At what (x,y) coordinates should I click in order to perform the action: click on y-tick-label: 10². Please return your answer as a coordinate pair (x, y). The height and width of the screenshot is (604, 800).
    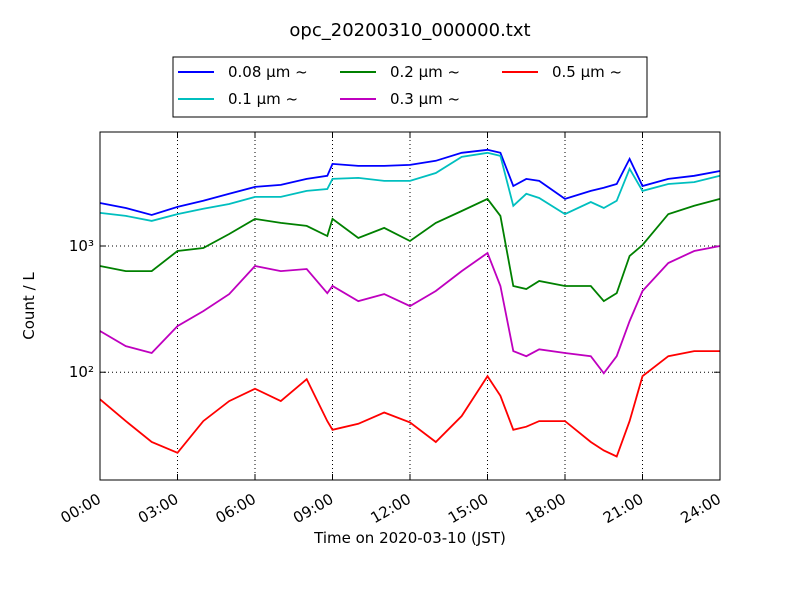
    Looking at the image, I should click on (81, 372).